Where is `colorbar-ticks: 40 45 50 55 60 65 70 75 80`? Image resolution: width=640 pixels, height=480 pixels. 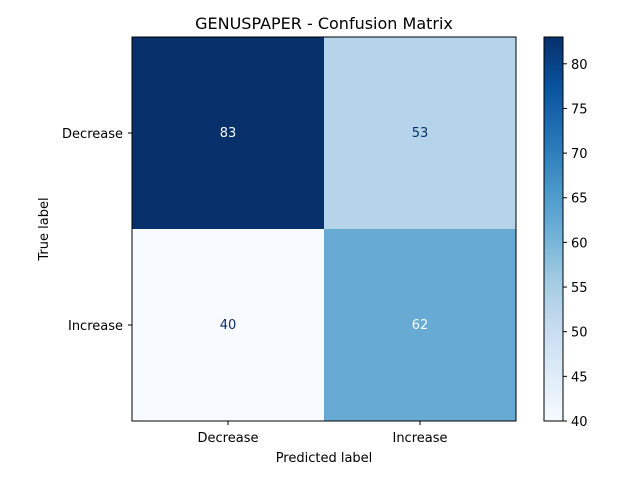 colorbar-ticks: 40 45 50 55 60 65 70 75 80 is located at coordinates (575, 244).